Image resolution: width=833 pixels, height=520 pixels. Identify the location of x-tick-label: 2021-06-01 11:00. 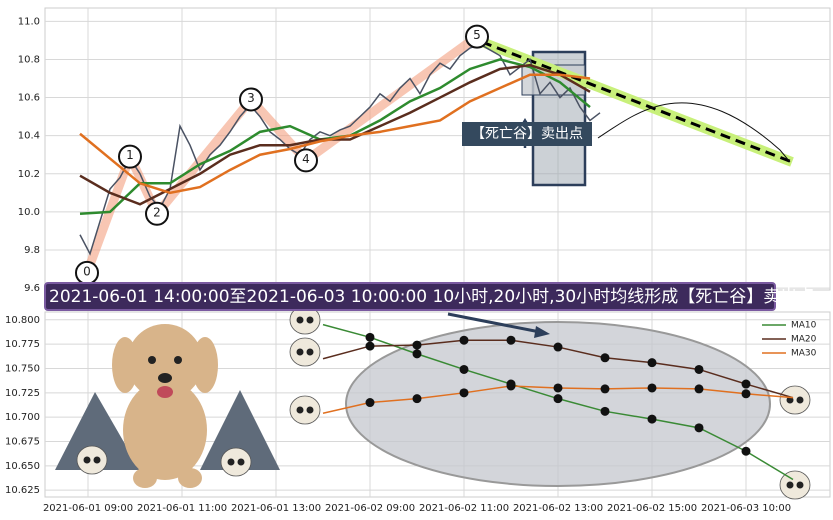
(182, 508).